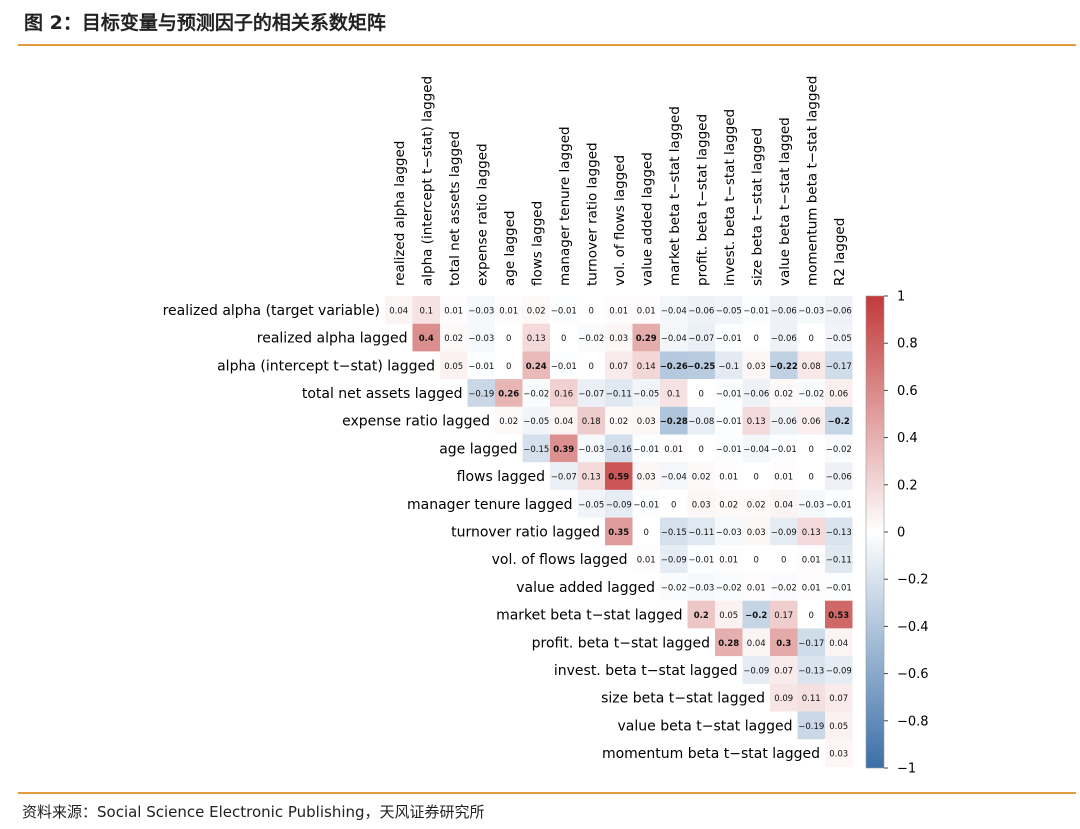  Describe the element at coordinates (839, 339) in the screenshot. I see `cell-value-label: −0.05` at that location.